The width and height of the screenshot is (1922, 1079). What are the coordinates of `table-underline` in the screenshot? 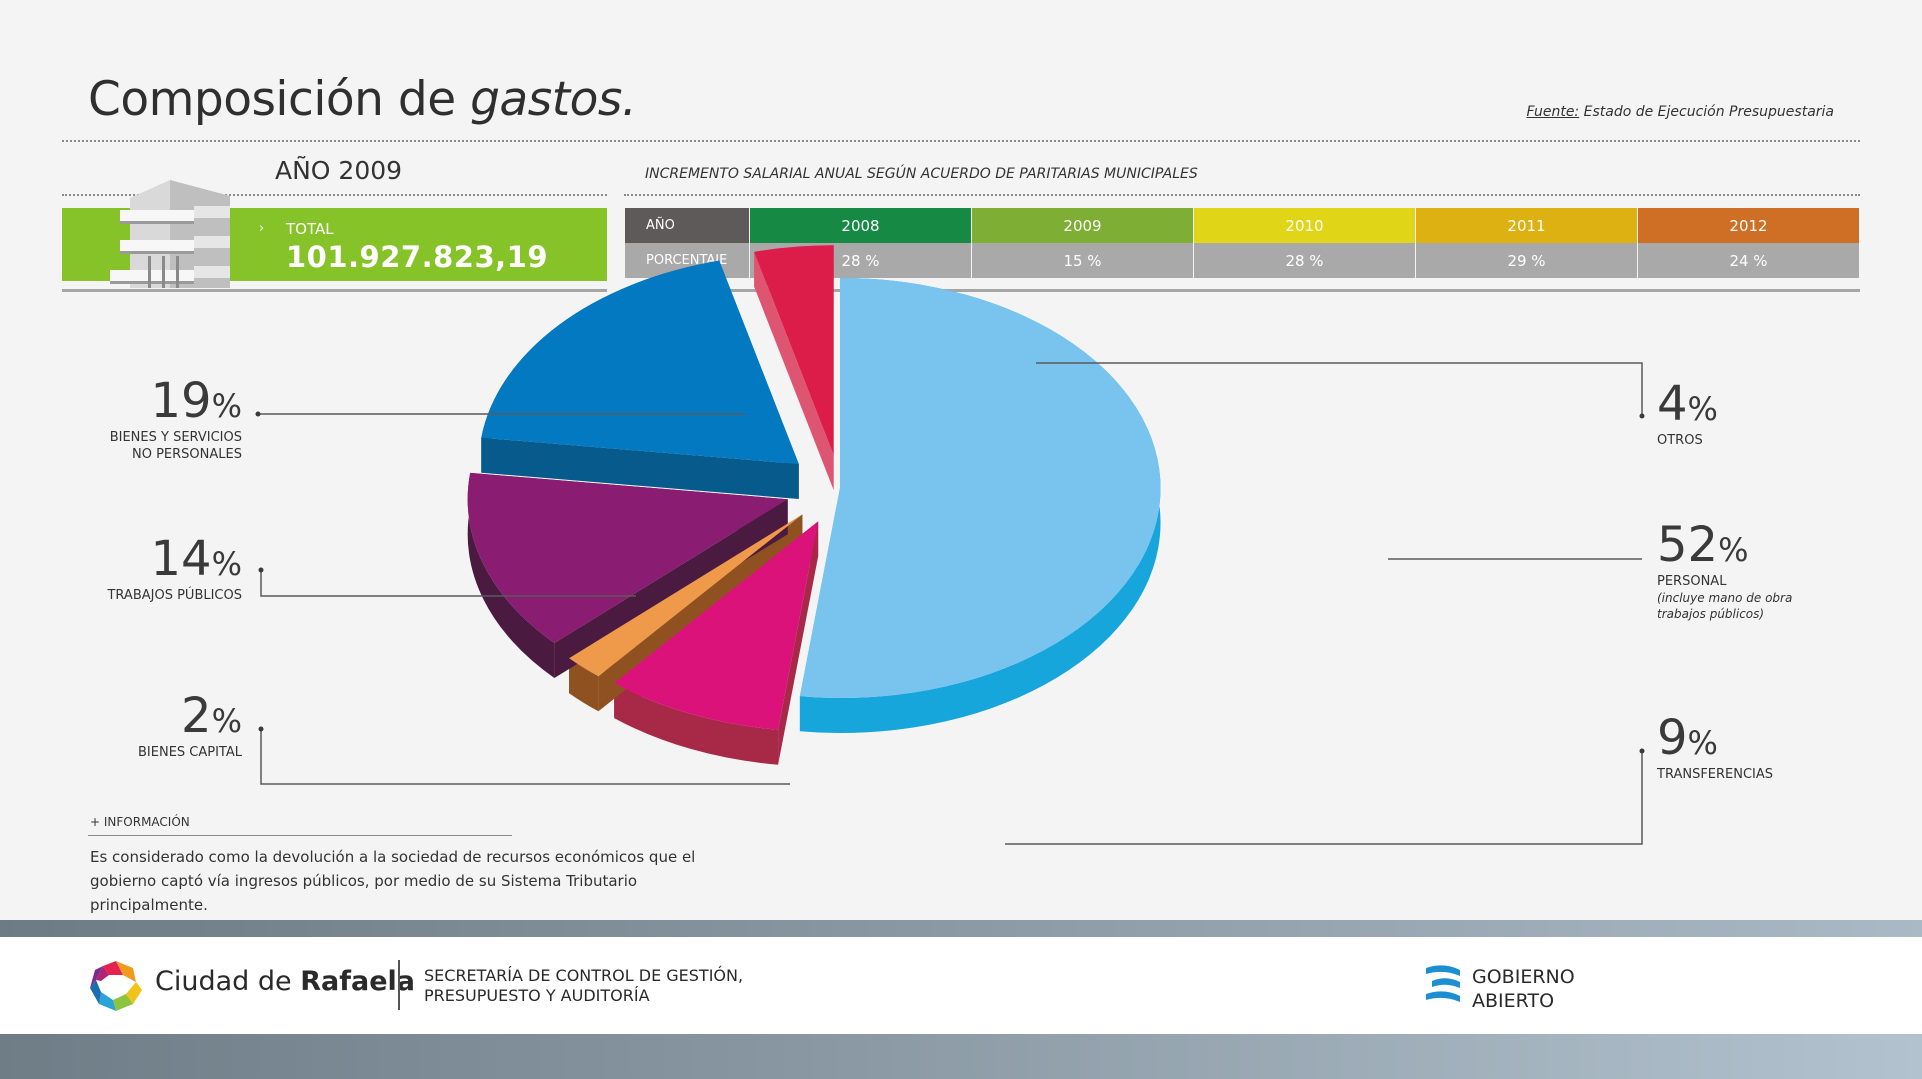 It's located at (1242, 290).